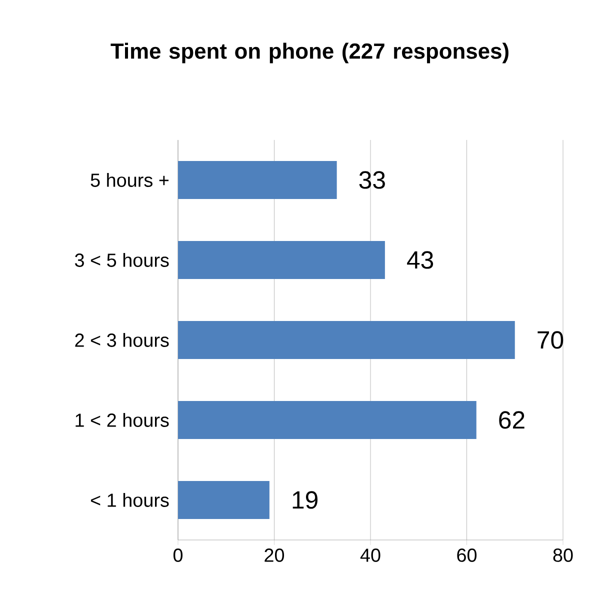 This screenshot has height=598, width=606. Describe the element at coordinates (129, 180) in the screenshot. I see `y-tick-label: 5 hours +` at that location.